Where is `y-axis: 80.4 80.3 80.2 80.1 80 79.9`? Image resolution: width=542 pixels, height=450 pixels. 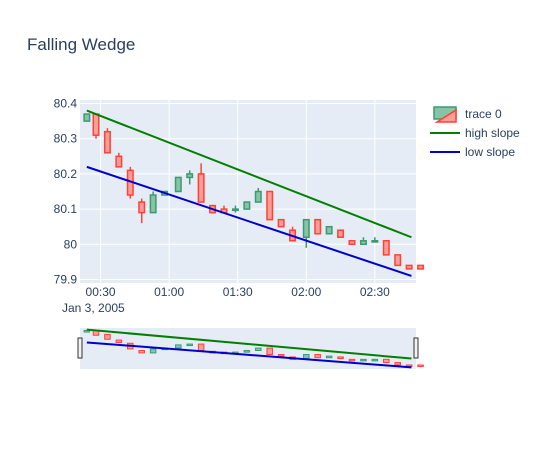 y-axis: 80.4 80.3 80.2 80.1 80 79.9 is located at coordinates (66, 192).